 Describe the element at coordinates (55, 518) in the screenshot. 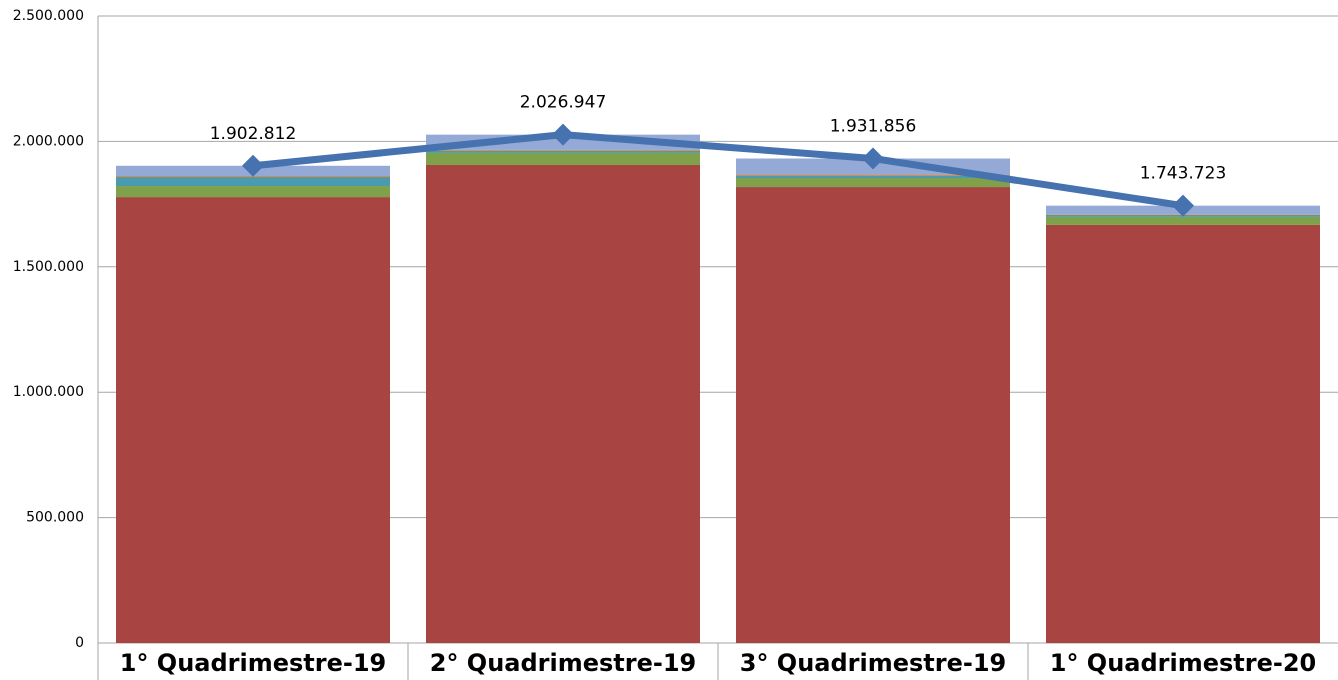

I see `y-tick-label: 500.000` at that location.